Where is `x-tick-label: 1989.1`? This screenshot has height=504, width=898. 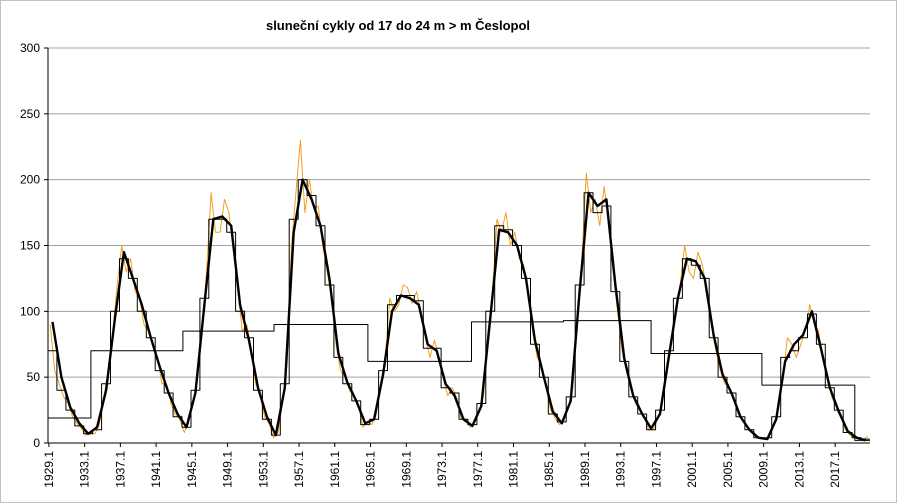
x-tick-label: 1989.1 is located at coordinates (585, 469).